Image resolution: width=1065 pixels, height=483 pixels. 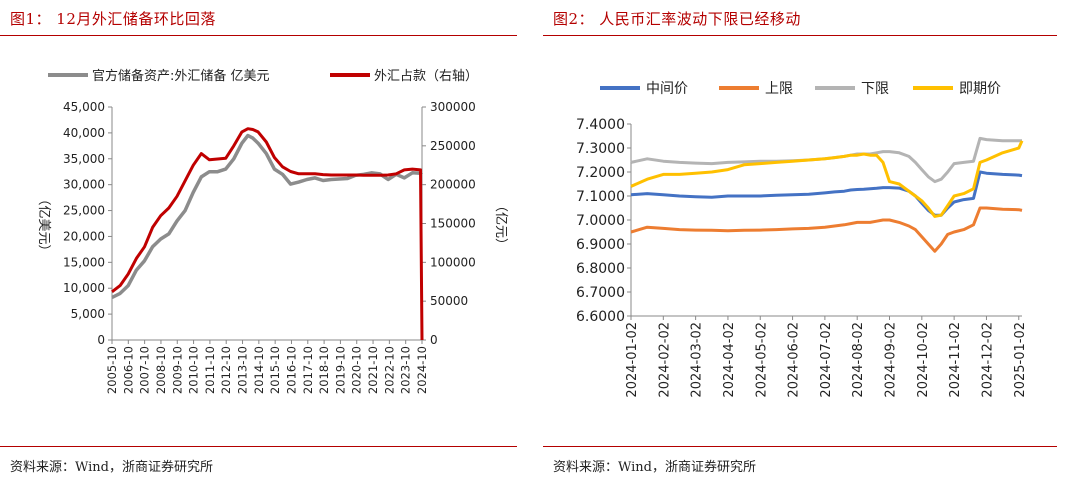 I want to click on legend-label: 下限, so click(x=875, y=89).